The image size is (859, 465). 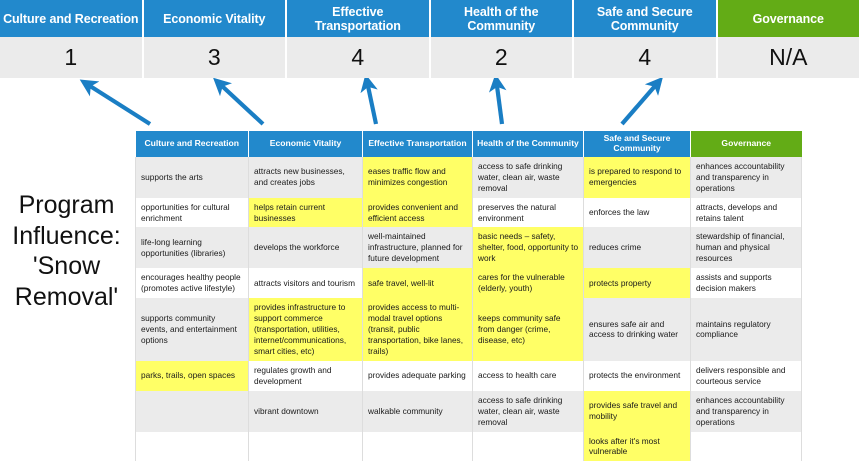 What do you see at coordinates (239, 102) in the screenshot?
I see `arrow-economic-vitality` at bounding box center [239, 102].